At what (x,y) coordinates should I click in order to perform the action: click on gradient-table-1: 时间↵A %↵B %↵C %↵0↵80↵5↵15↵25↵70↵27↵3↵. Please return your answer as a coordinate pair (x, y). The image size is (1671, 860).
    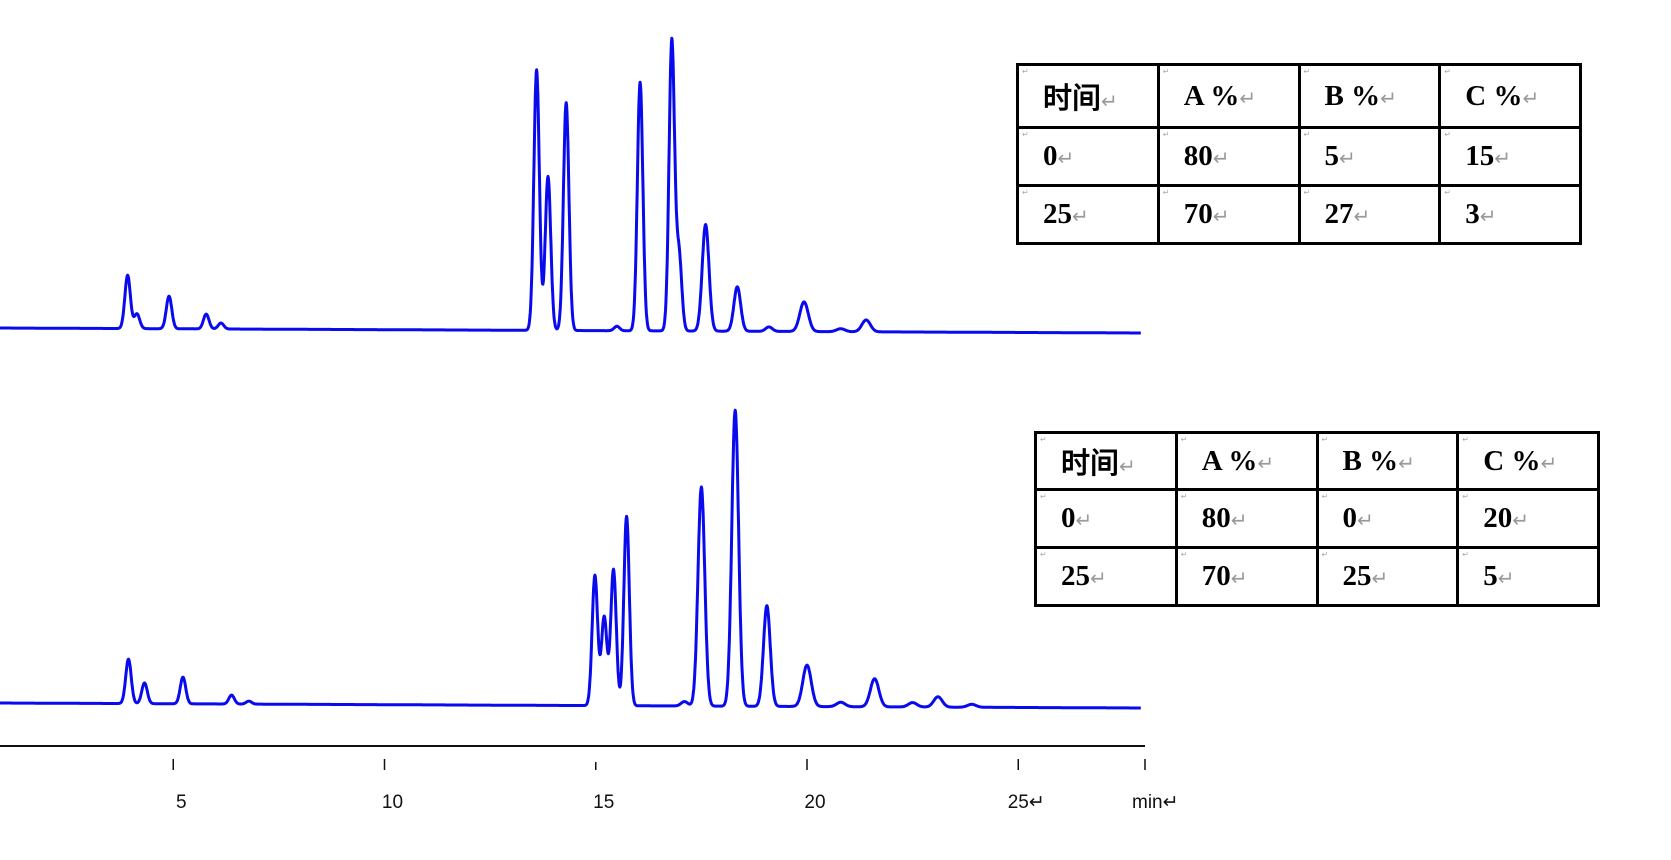
    Looking at the image, I should click on (1299, 154).